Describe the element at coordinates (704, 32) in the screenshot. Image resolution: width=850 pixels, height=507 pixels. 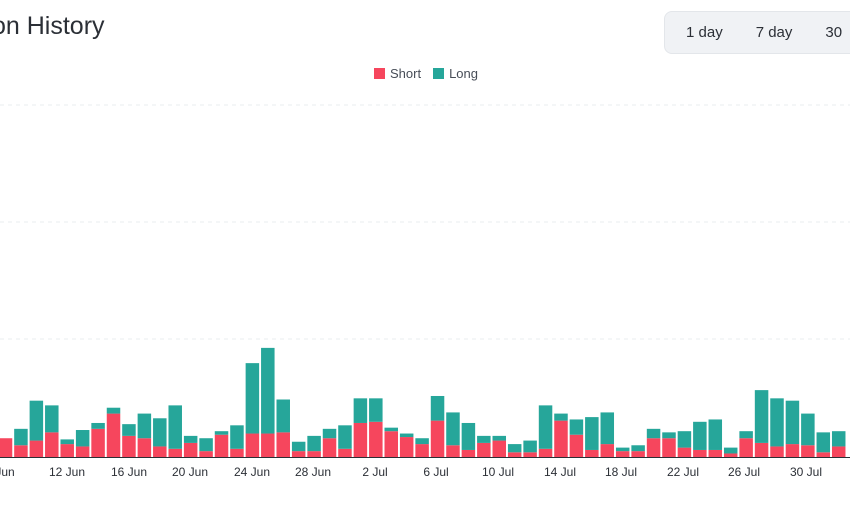
I see `range-1-day-button: 1 day` at that location.